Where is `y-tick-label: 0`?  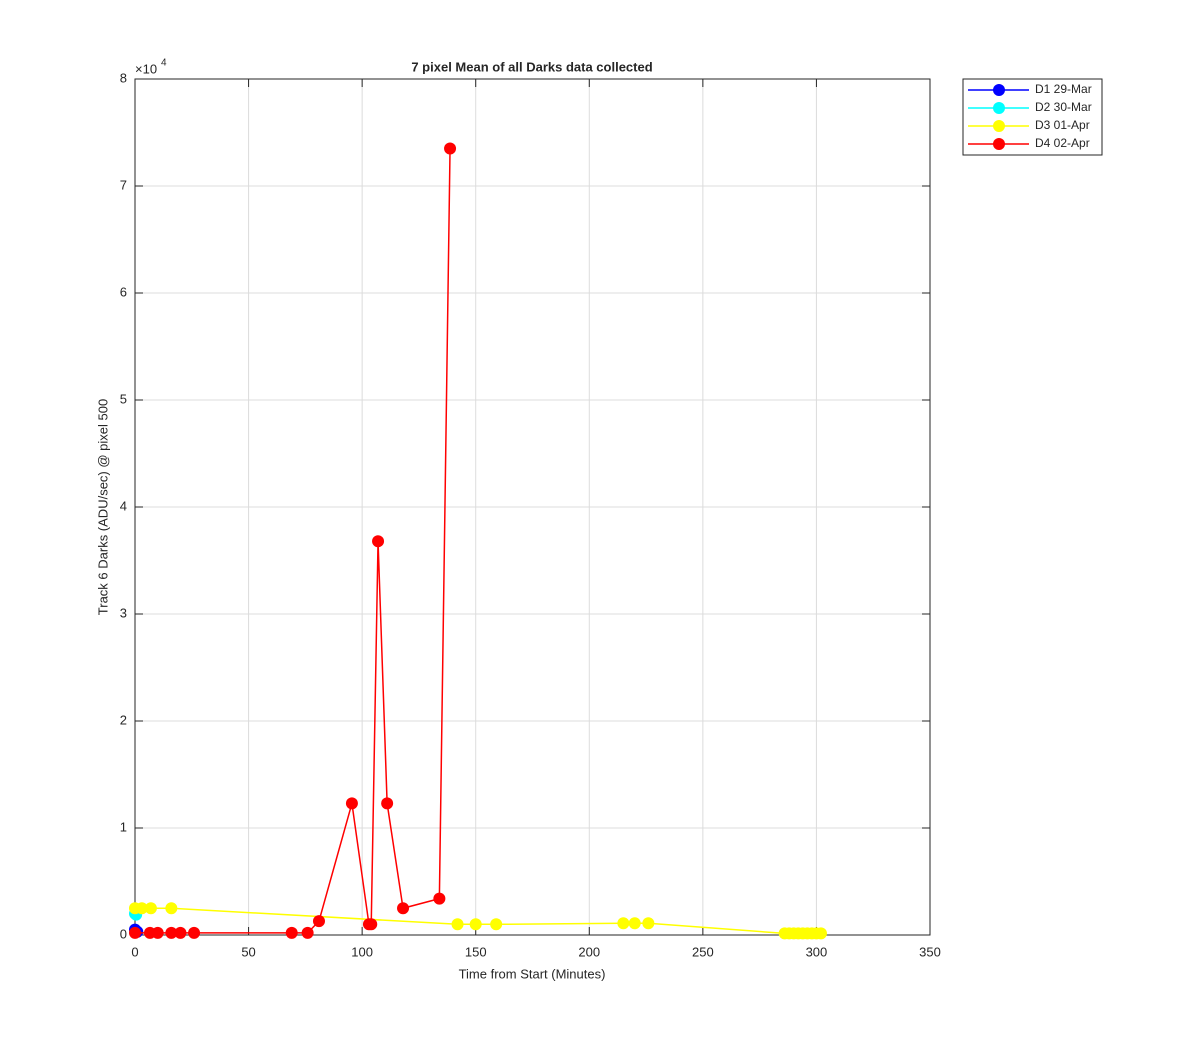
y-tick-label: 0 is located at coordinates (123, 933).